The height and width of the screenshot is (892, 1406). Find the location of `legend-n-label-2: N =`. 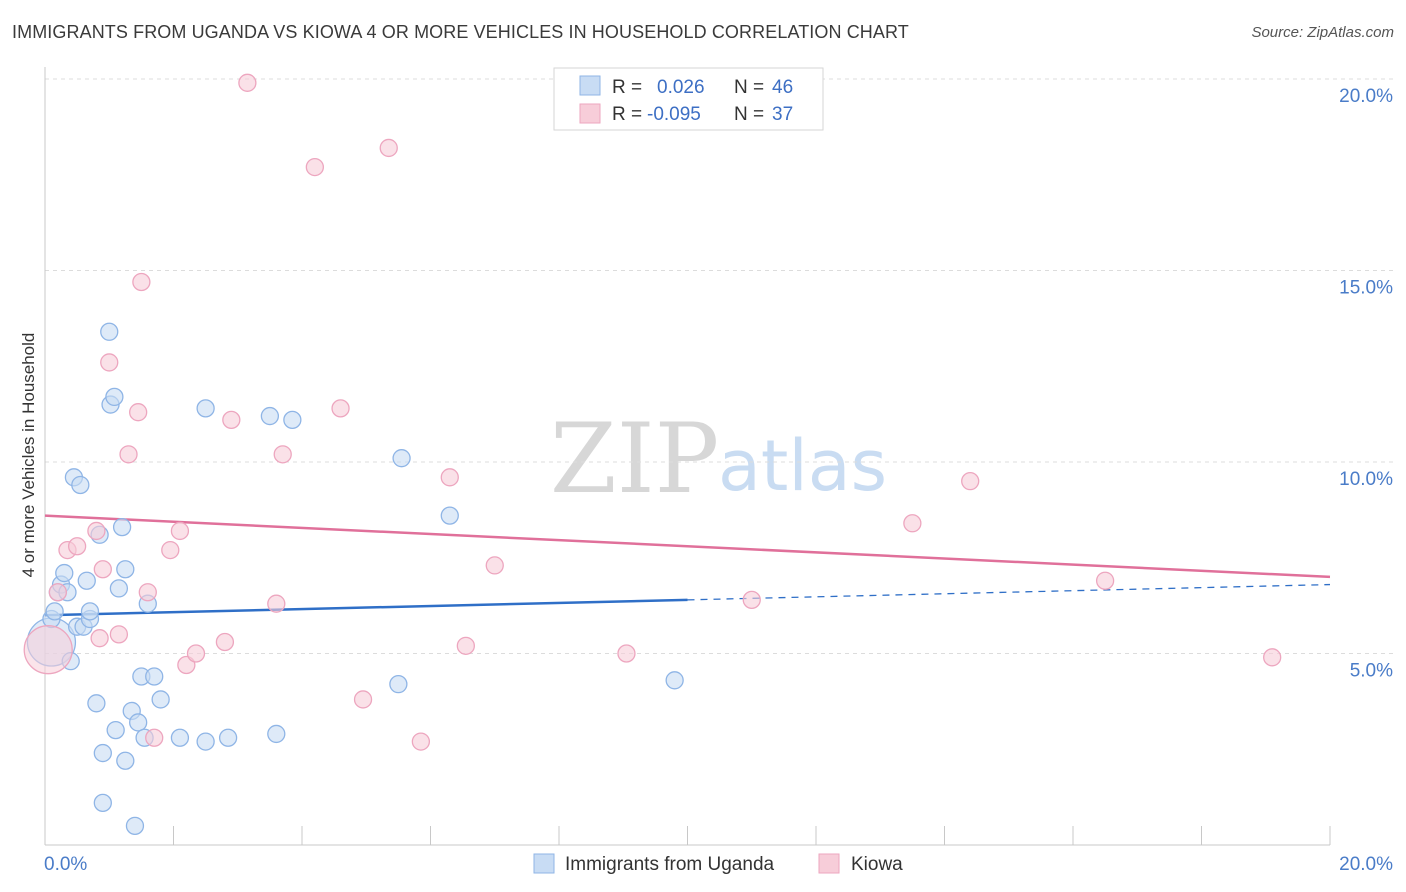

legend-n-label-2: N = is located at coordinates (749, 114).